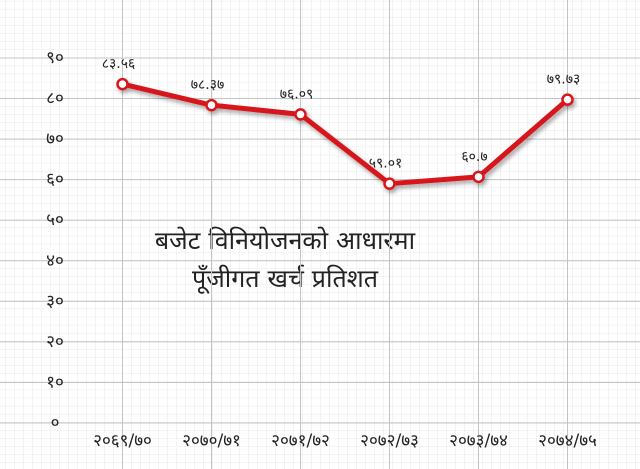 The height and width of the screenshot is (469, 640). I want to click on value-label: ७८.३७, so click(208, 85).